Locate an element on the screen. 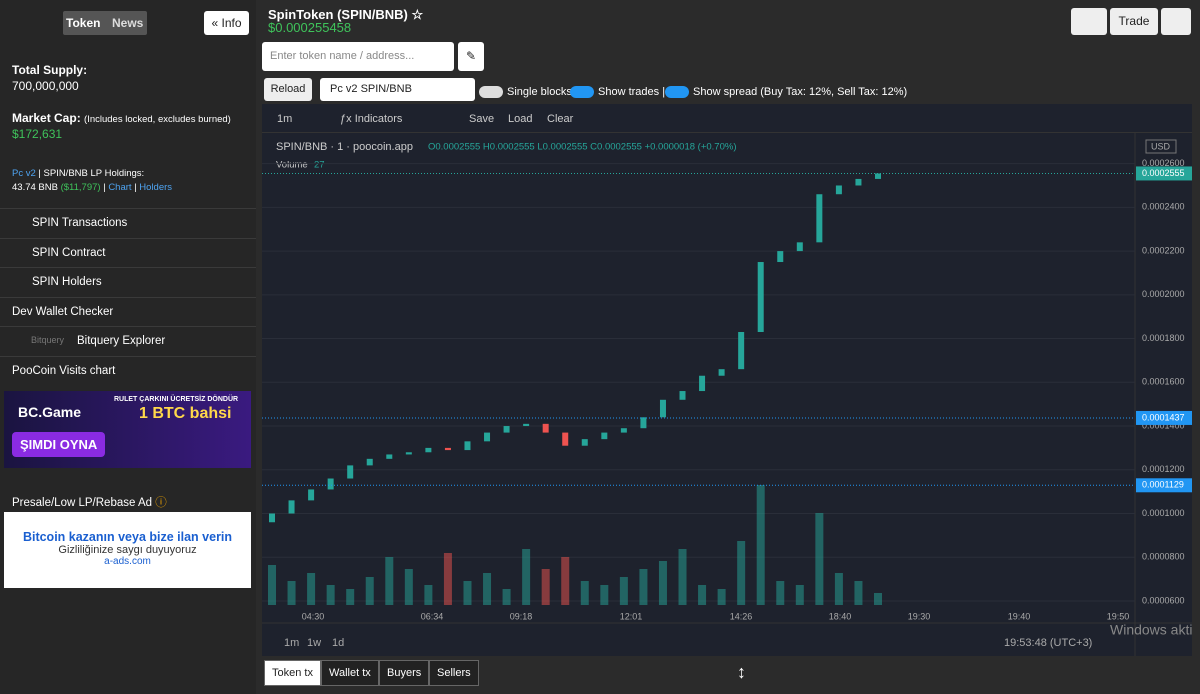  y-tick-label: 0.0001000 is located at coordinates (1163, 513).